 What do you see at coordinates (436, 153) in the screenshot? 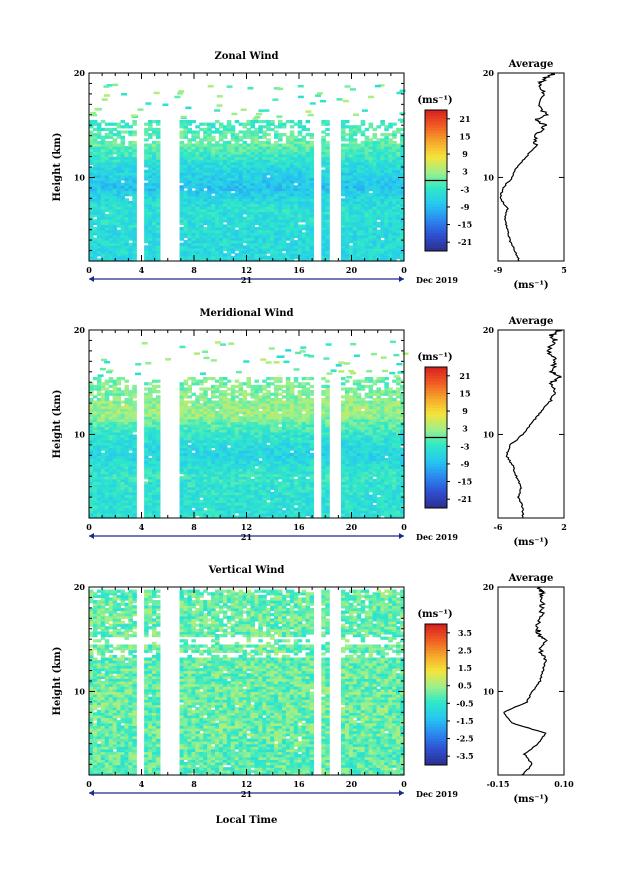
I see `colorbar-segment` at bounding box center [436, 153].